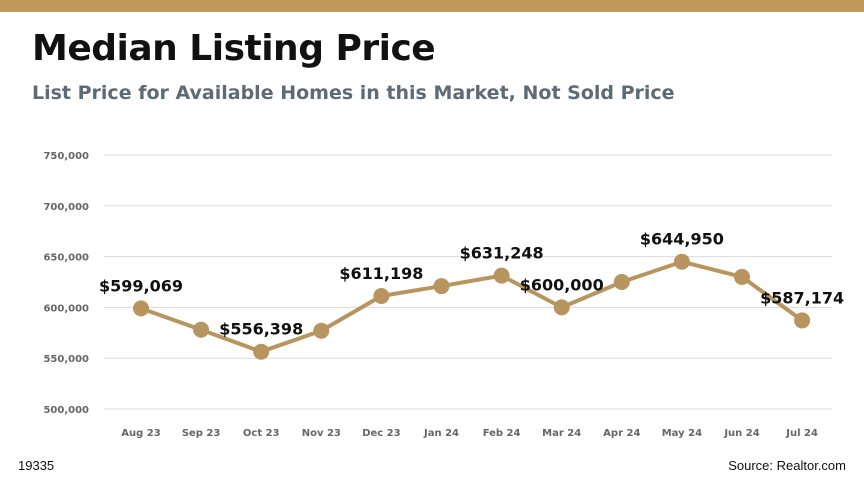  Describe the element at coordinates (432, 6) in the screenshot. I see `top-accent-bar` at that location.